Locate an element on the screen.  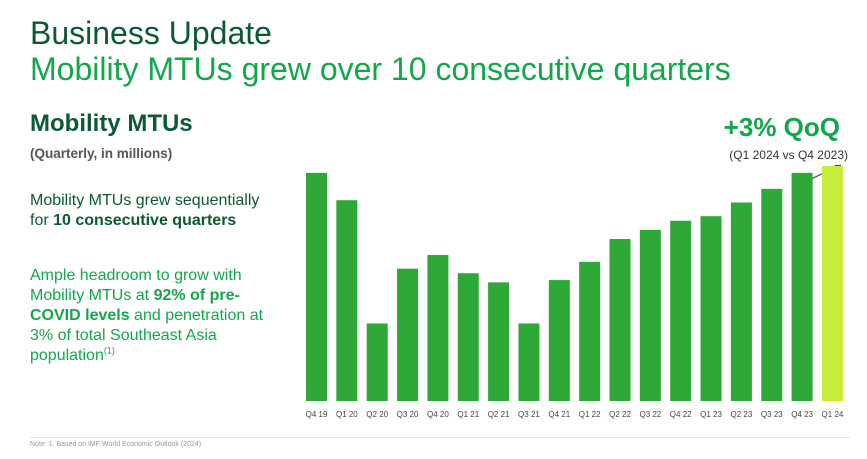
x-tick-label: Q1 20 is located at coordinates (347, 414).